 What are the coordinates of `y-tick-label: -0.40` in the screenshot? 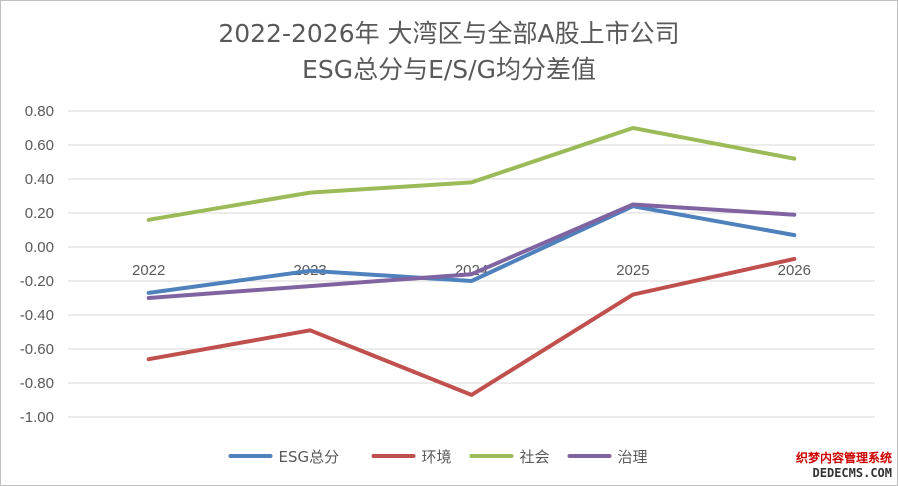 It's located at (37, 315).